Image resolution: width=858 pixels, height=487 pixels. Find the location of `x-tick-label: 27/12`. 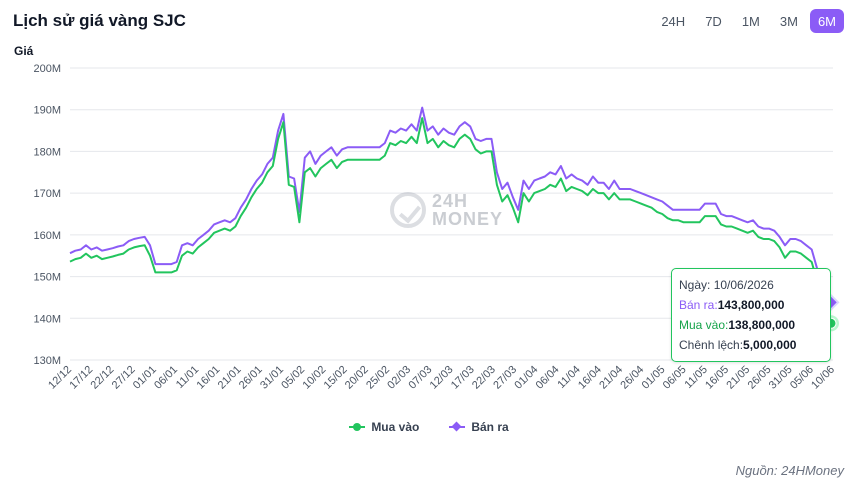

x-tick-label: 27/12 is located at coordinates (124, 378).